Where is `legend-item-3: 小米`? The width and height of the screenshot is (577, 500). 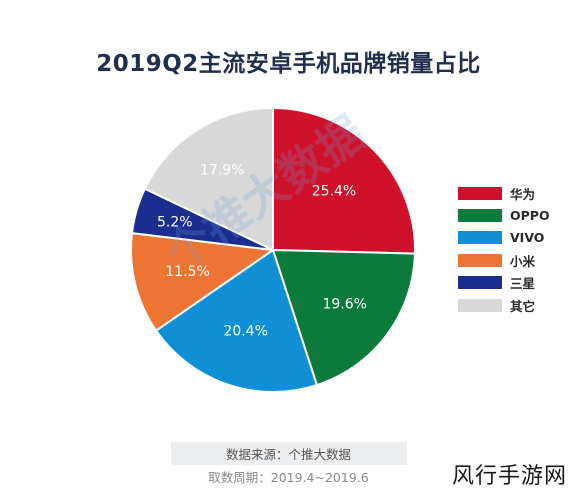
legend-item-3: 小米 is located at coordinates (513, 260).